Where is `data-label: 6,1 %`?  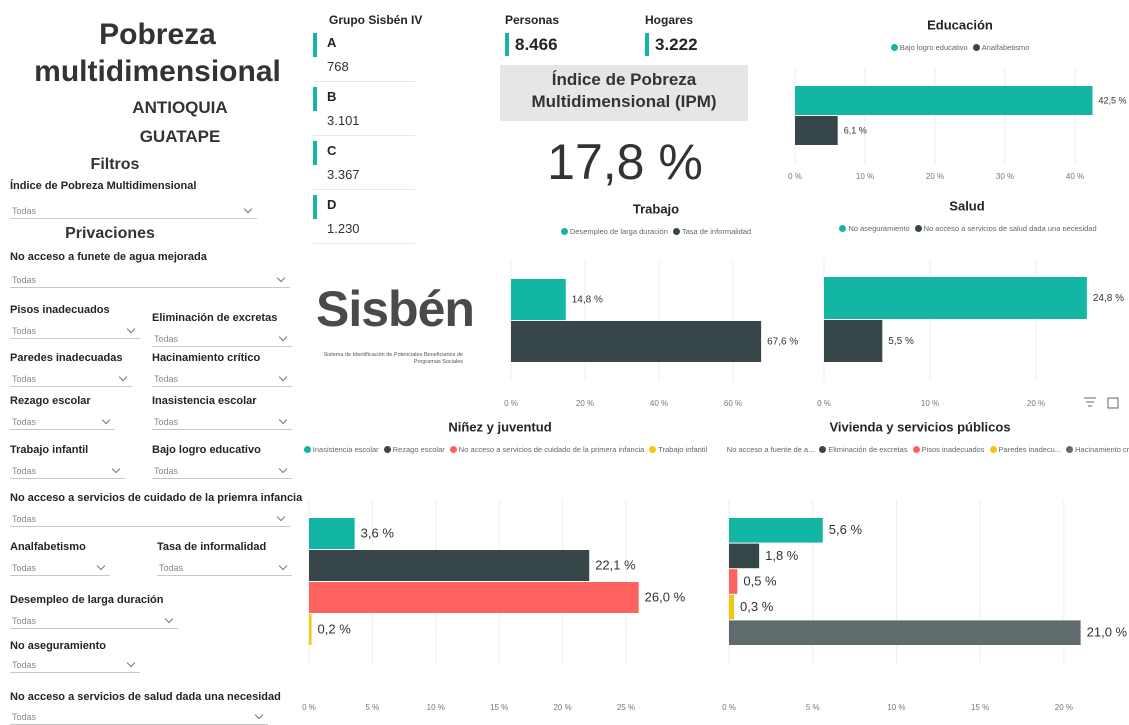
data-label: 6,1 % is located at coordinates (855, 130).